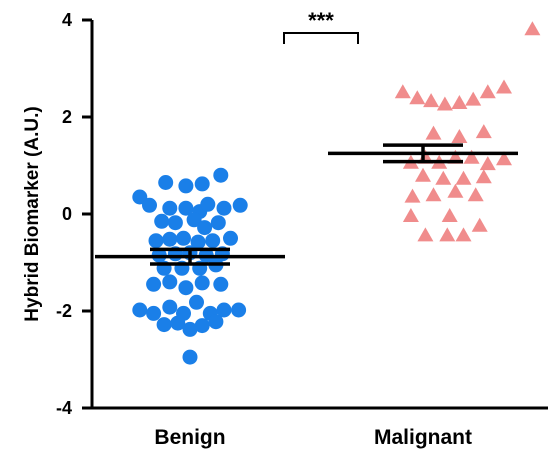 The height and width of the screenshot is (452, 551). Describe the element at coordinates (74, 214) in the screenshot. I see `ticks-layer: -4 -2 0 2 4` at that location.